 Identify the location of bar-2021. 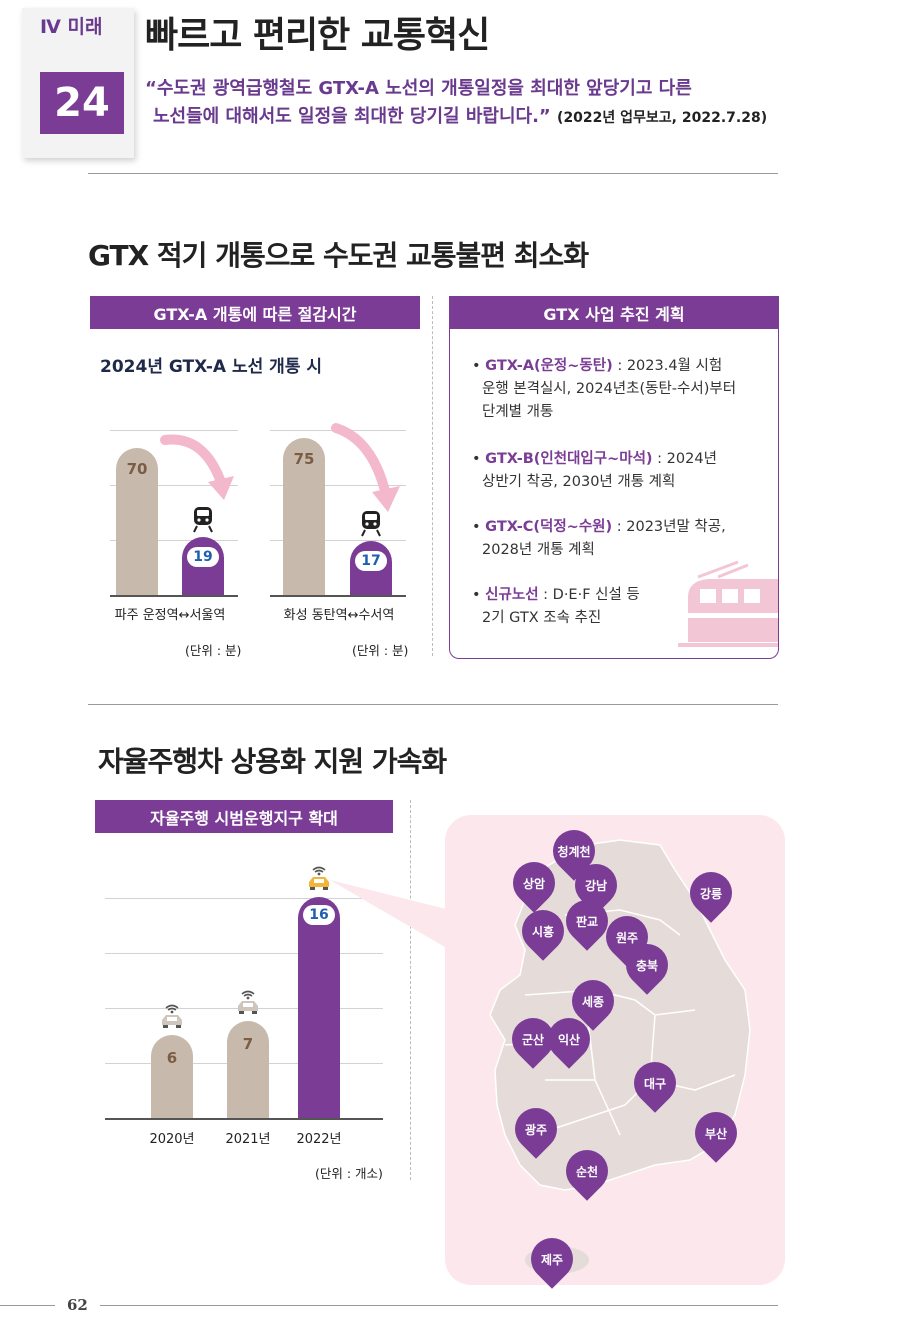
(248, 1069).